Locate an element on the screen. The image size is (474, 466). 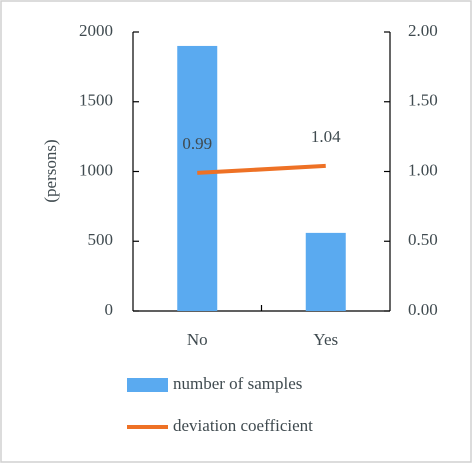
legend-swatch is located at coordinates (147, 385).